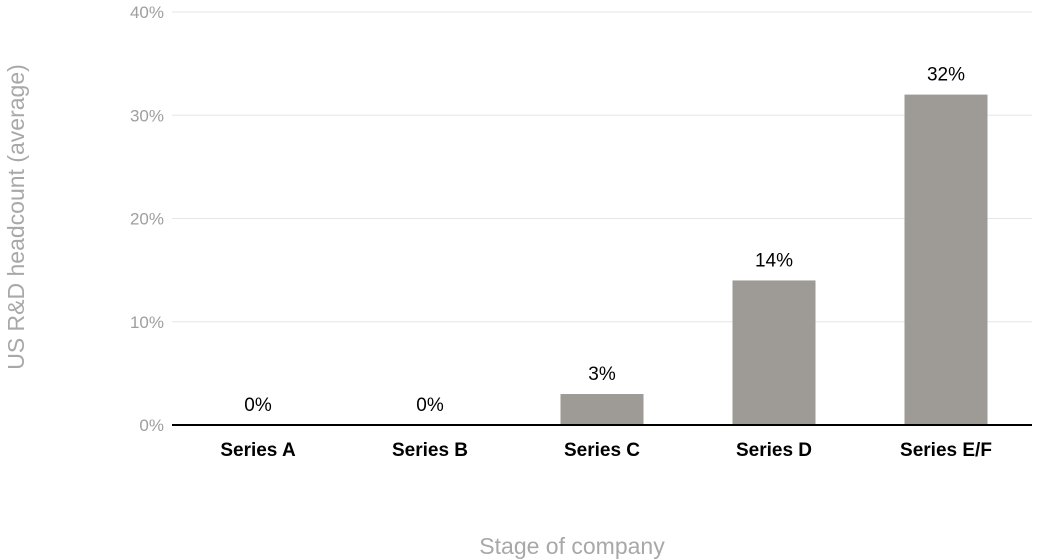 This screenshot has height=560, width=1040. I want to click on data-label: 3%, so click(602, 374).